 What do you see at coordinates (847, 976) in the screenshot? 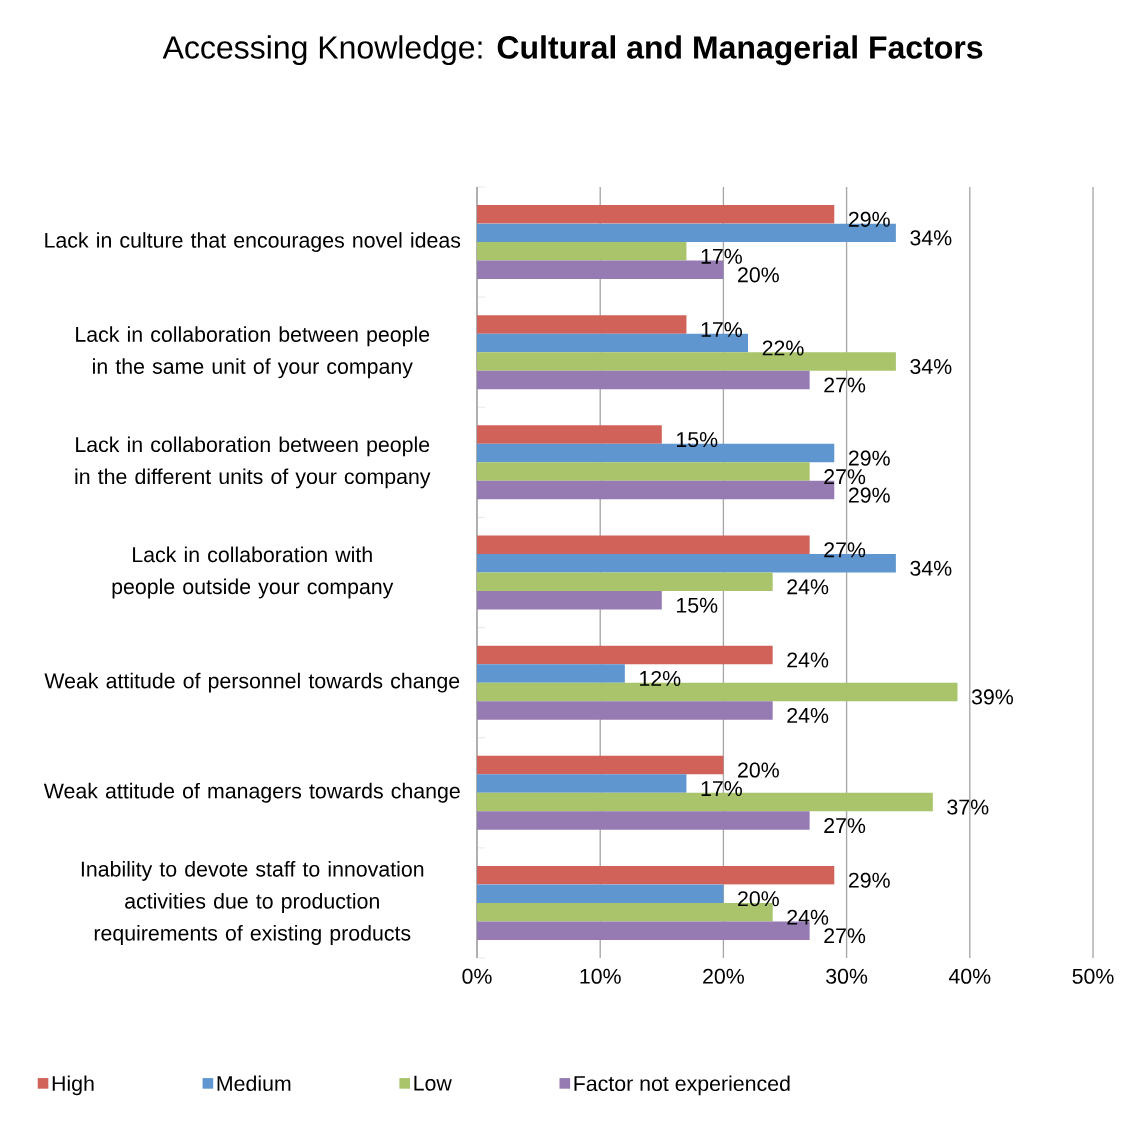
I see `x-tick-label: 30%` at bounding box center [847, 976].